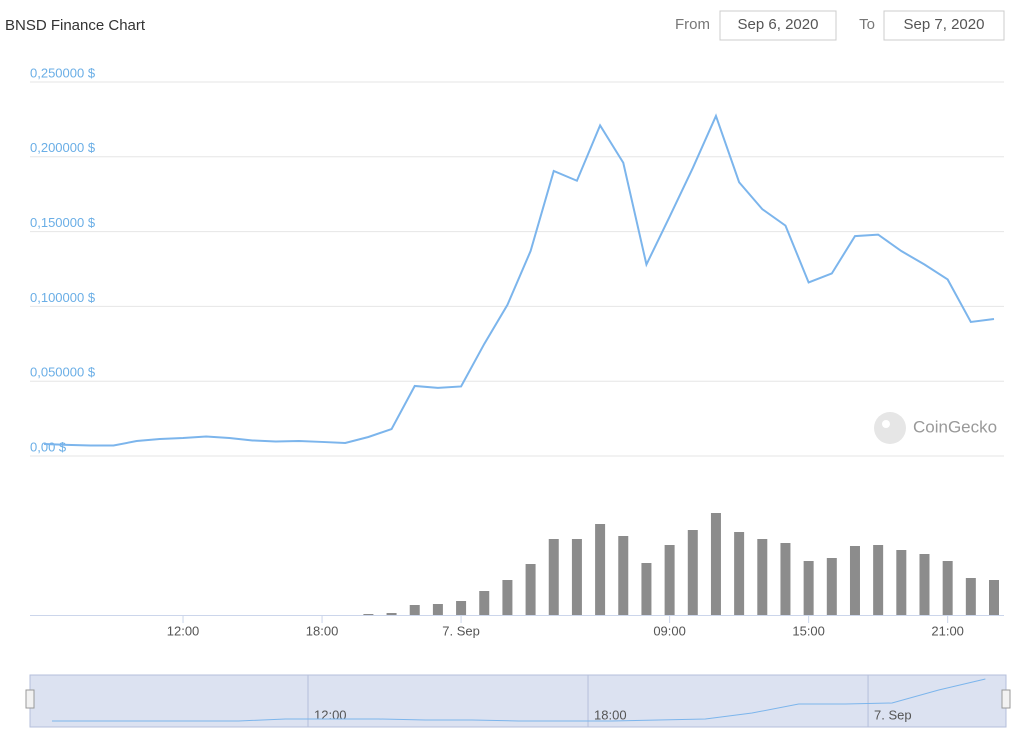 Image resolution: width=1024 pixels, height=739 pixels. Describe the element at coordinates (183, 630) in the screenshot. I see `x-tick-label: 12:00` at that location.